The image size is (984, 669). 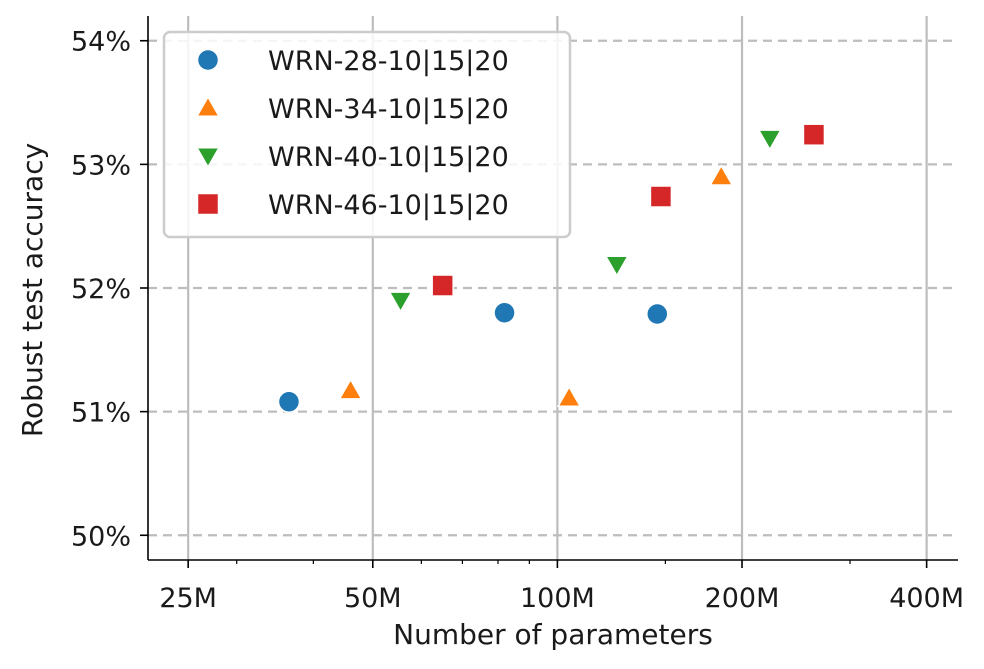 I want to click on y-tick-label: 52%, so click(x=101, y=289).